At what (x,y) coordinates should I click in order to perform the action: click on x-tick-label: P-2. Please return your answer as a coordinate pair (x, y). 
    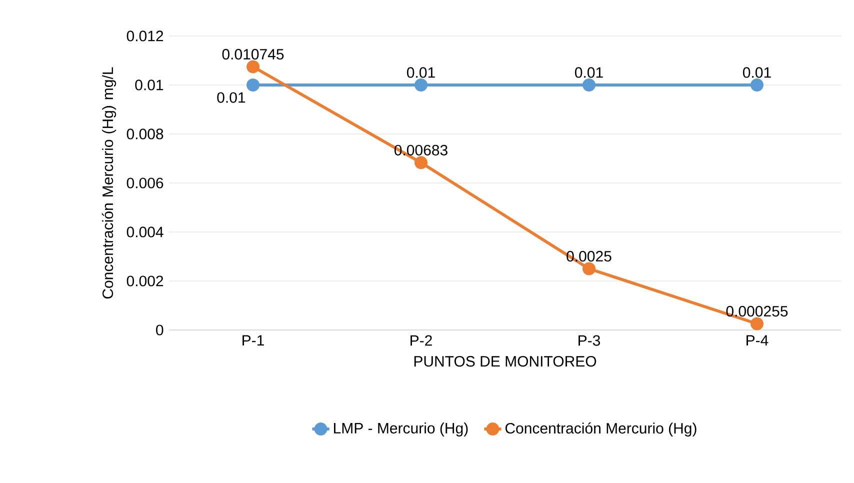
    Looking at the image, I should click on (421, 340).